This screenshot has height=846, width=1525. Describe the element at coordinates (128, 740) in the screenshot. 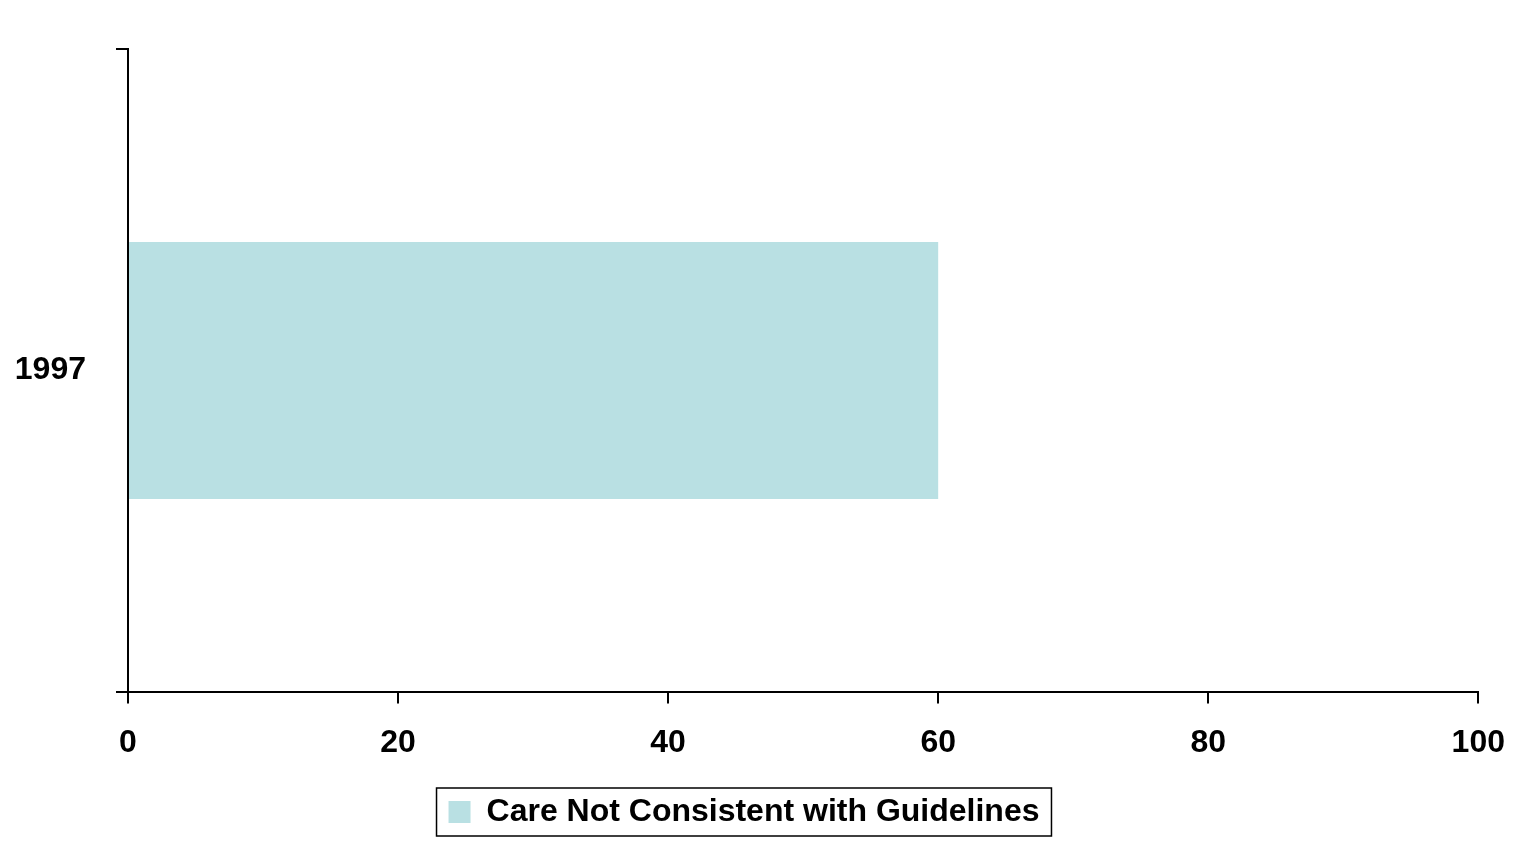

I see `x-tick-label: 0` at that location.